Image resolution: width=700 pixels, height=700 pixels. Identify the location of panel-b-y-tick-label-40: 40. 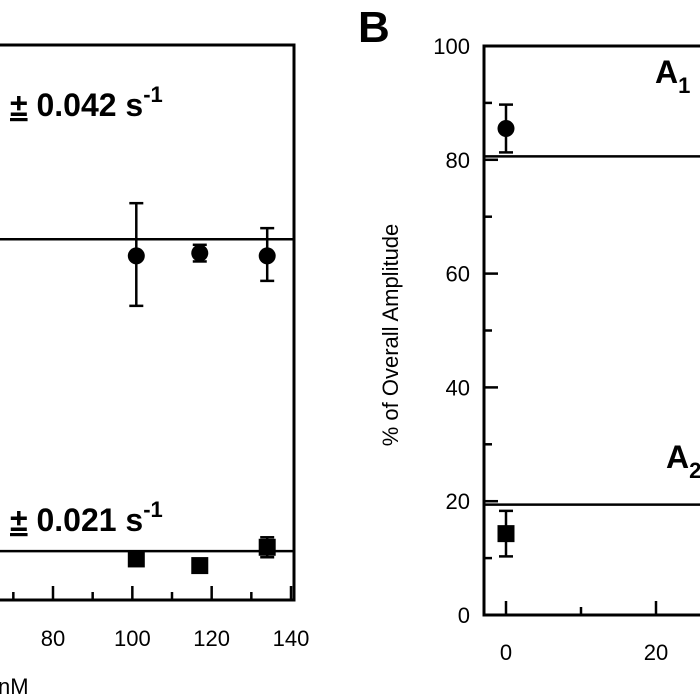
(458, 387).